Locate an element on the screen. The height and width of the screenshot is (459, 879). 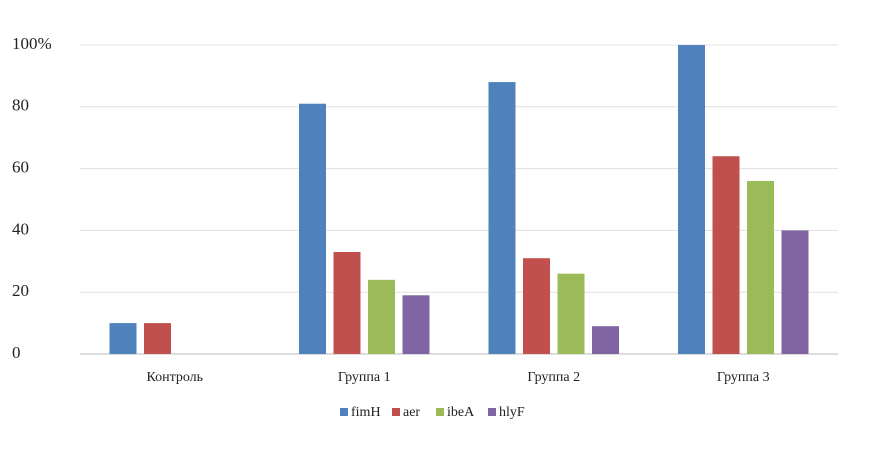
legend-label: hlyF is located at coordinates (512, 412).